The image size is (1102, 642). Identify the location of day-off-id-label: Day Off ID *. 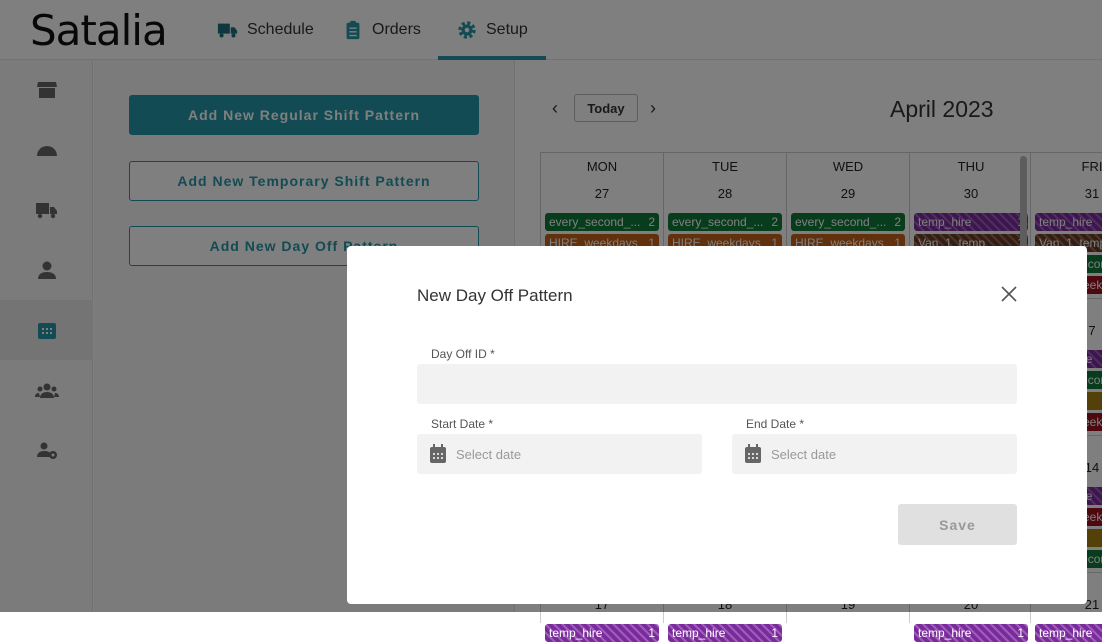
(463, 354).